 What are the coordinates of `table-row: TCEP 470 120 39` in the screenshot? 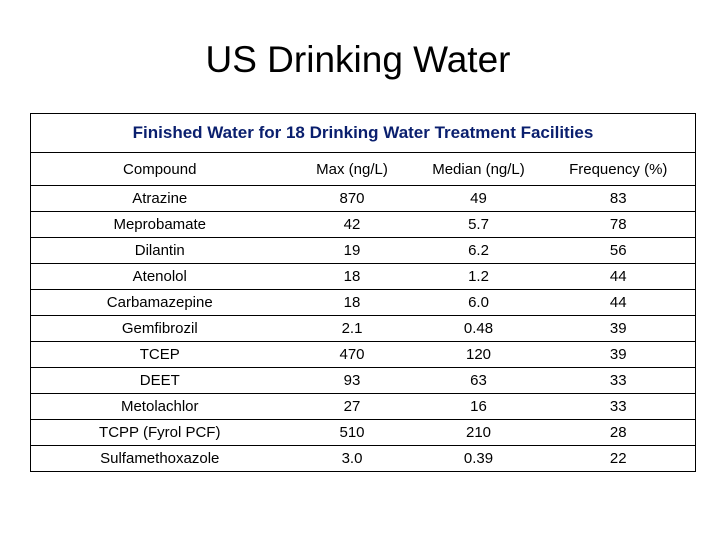 It's located at (363, 354).